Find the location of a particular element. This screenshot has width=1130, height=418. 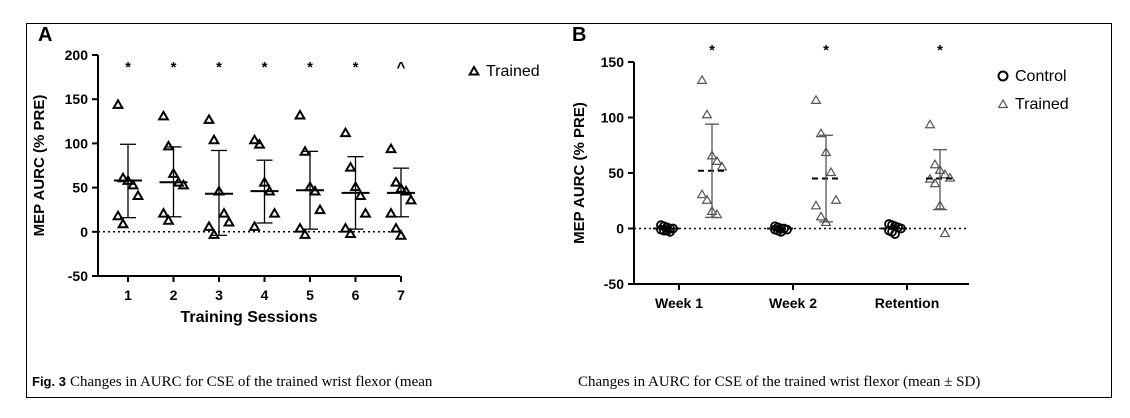

x-axis-label: Training Sessions is located at coordinates (249, 317).